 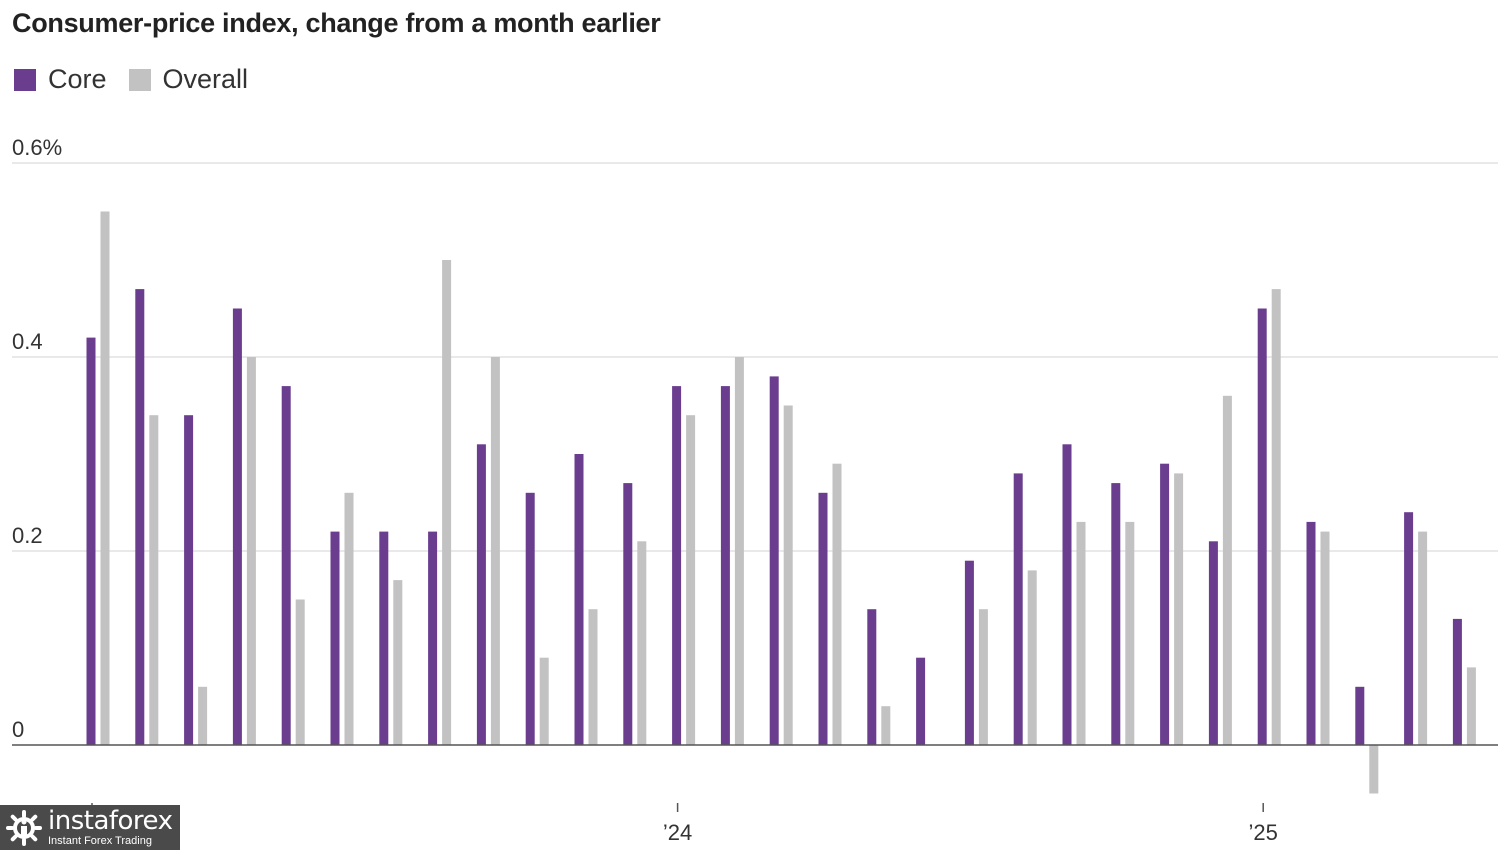 What do you see at coordinates (205, 79) in the screenshot?
I see `legend-label-overall: Overall` at bounding box center [205, 79].